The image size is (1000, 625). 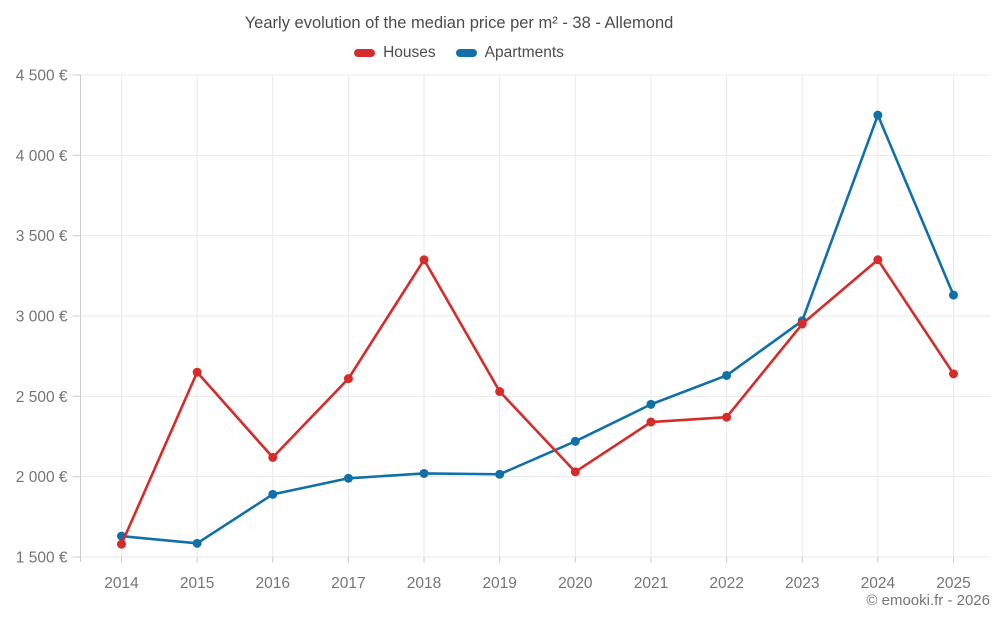 What do you see at coordinates (42, 76) in the screenshot?
I see `svg-text: 4 500 €` at bounding box center [42, 76].